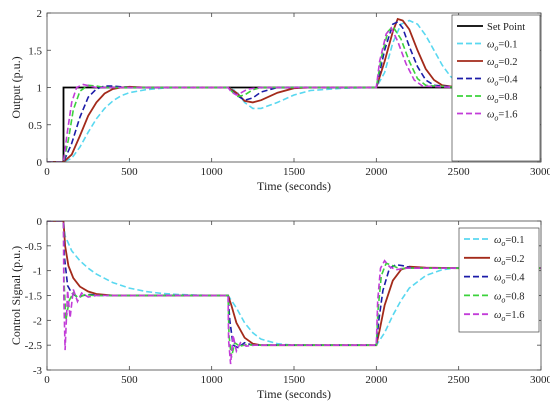 This screenshot has width=550, height=407. I want to click on y-axis-label: Output (p.u.), so click(16, 87).